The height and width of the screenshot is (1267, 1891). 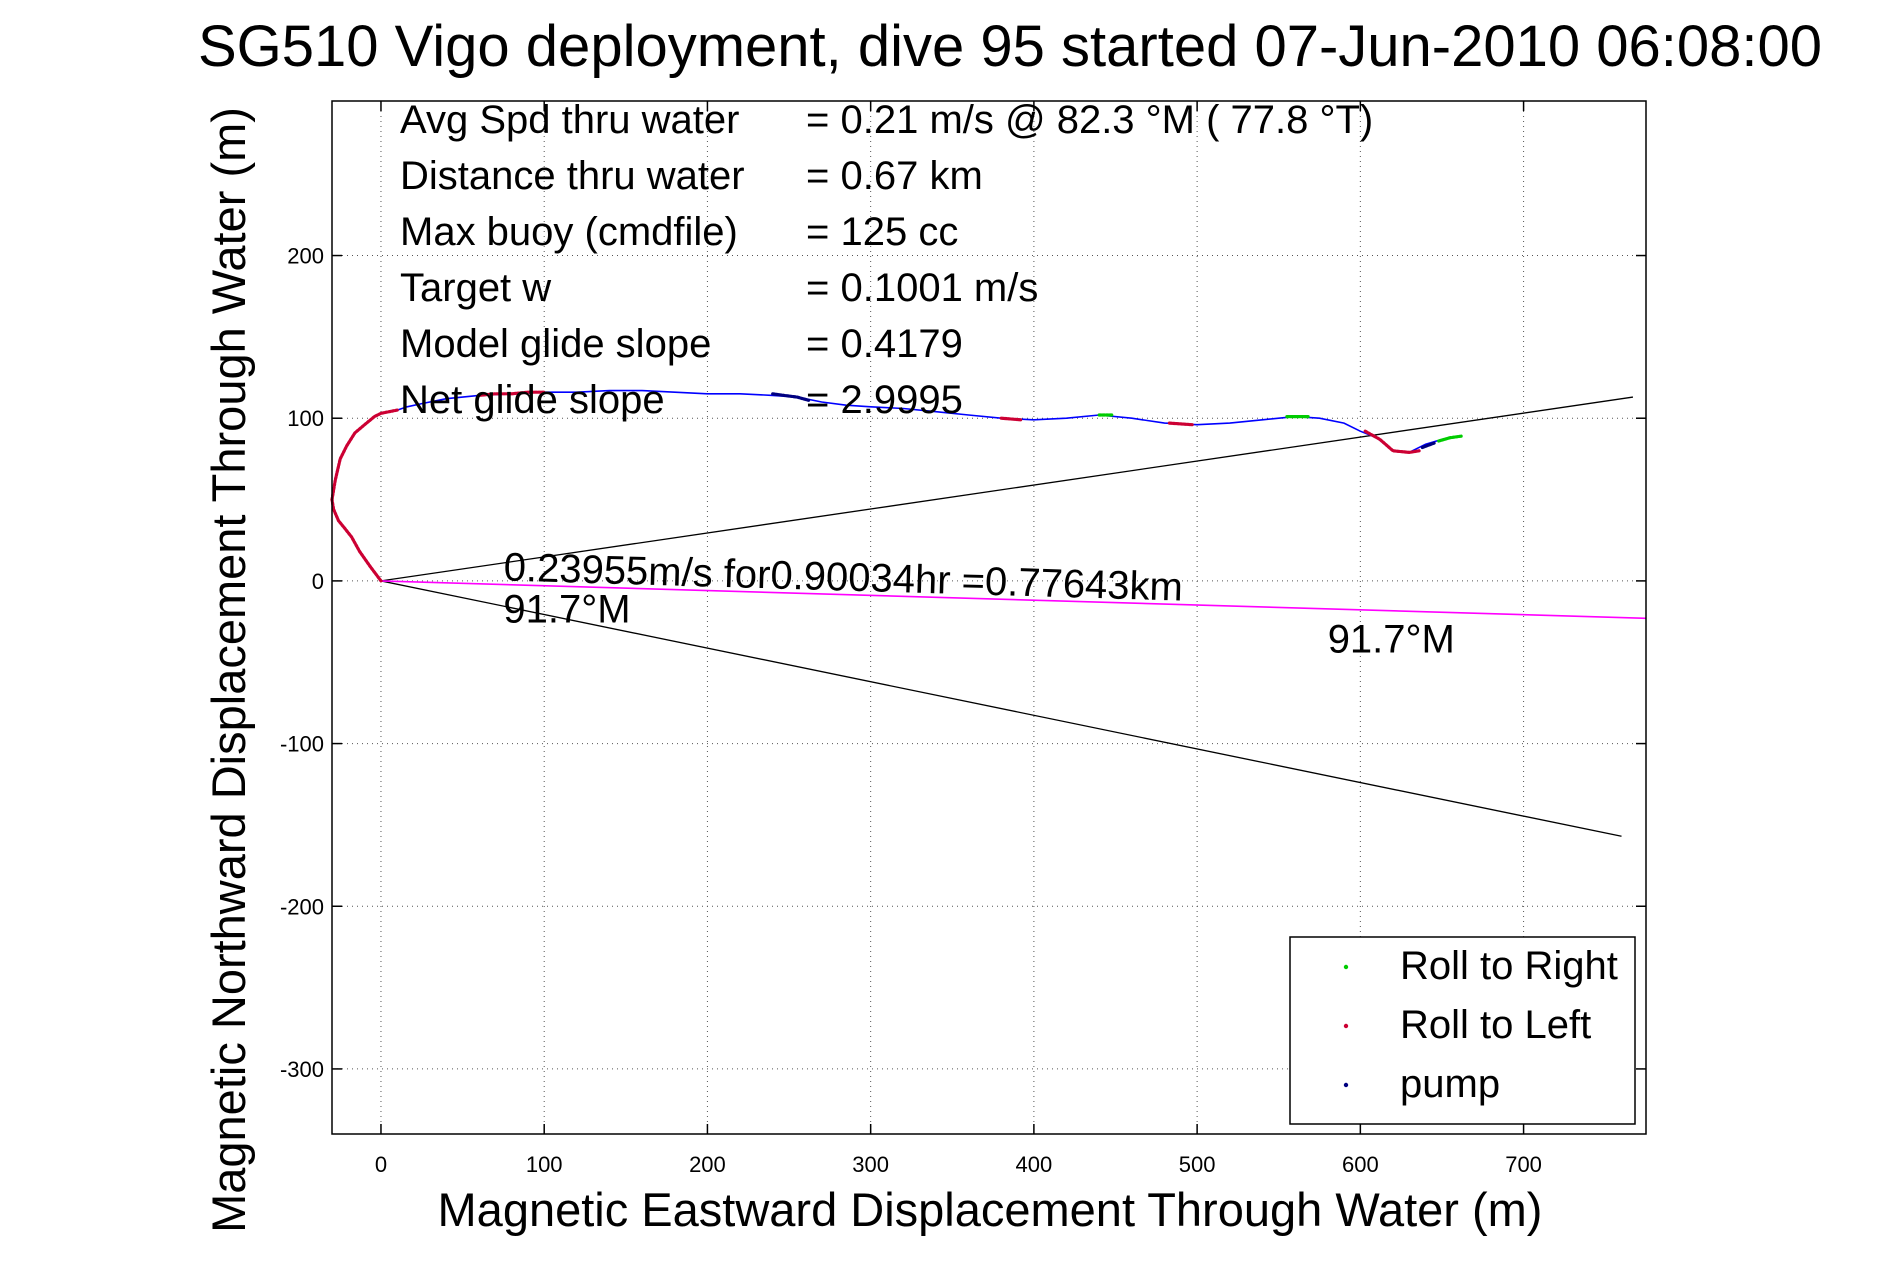 I want to click on info-value: = 0.21 m/s @ 82.3 °M ( 77.8 °T), so click(x=1089, y=120).